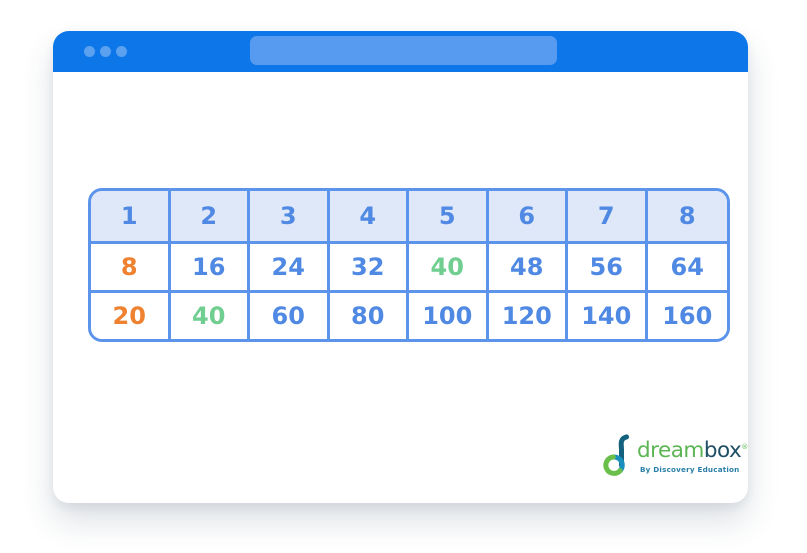 The image size is (807, 553). I want to click on dreambox-logo: dreambox® By Discovery Education, so click(674, 459).